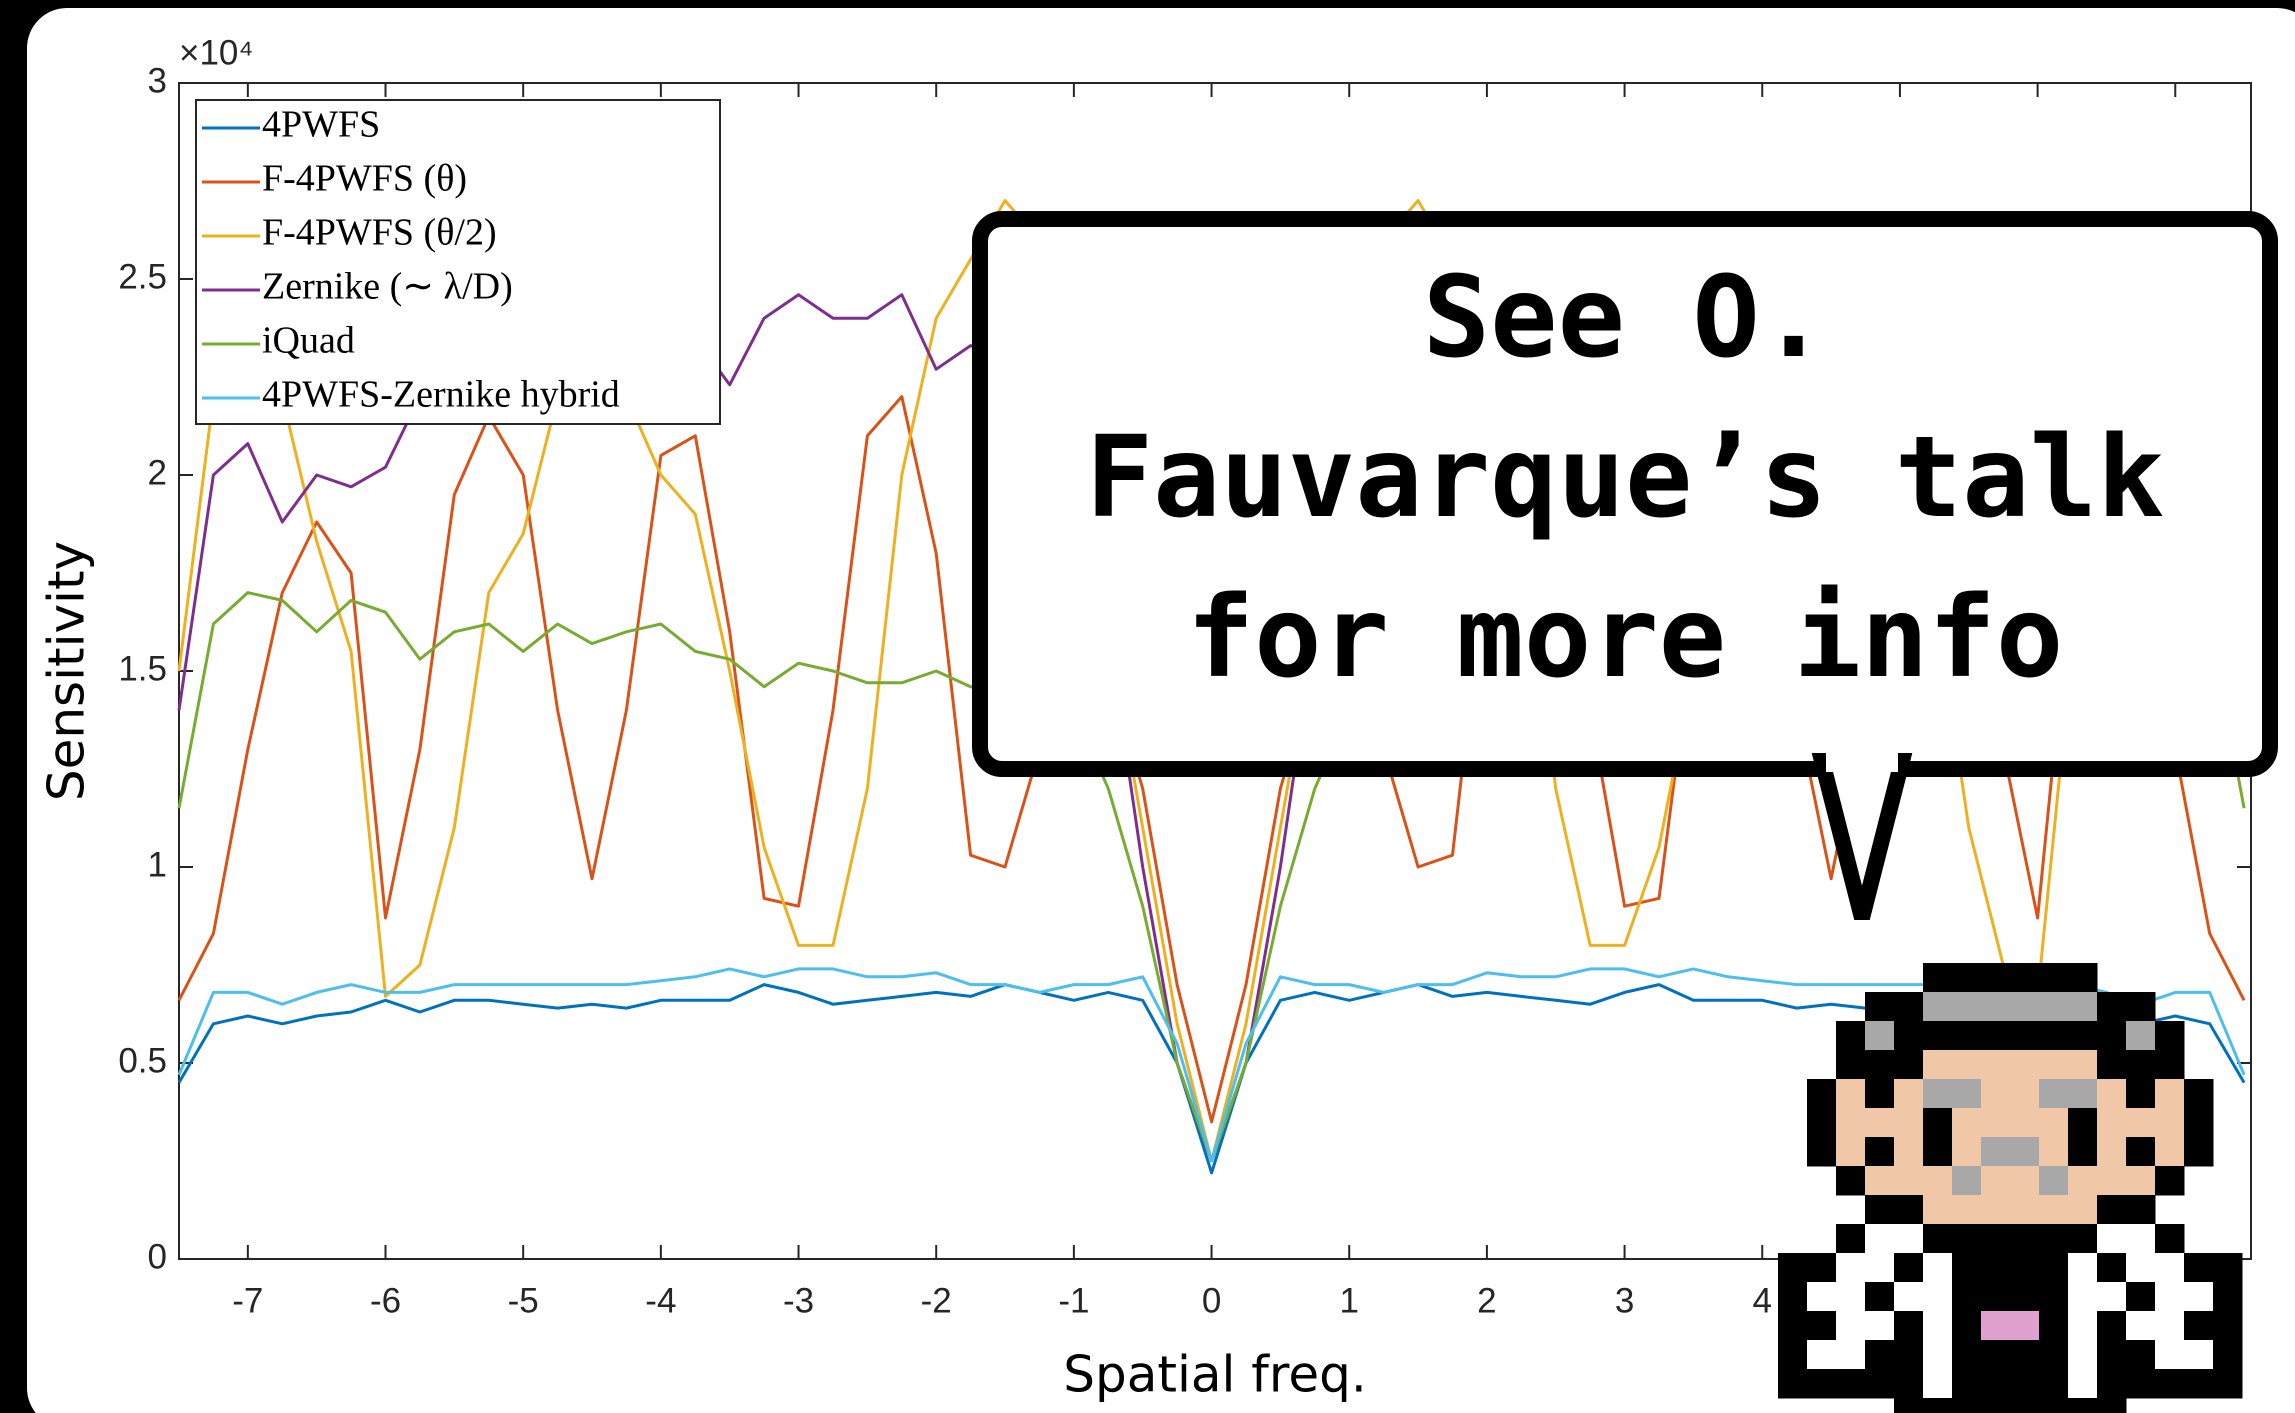  I want to click on x-tick-label: -6, so click(385, 1300).